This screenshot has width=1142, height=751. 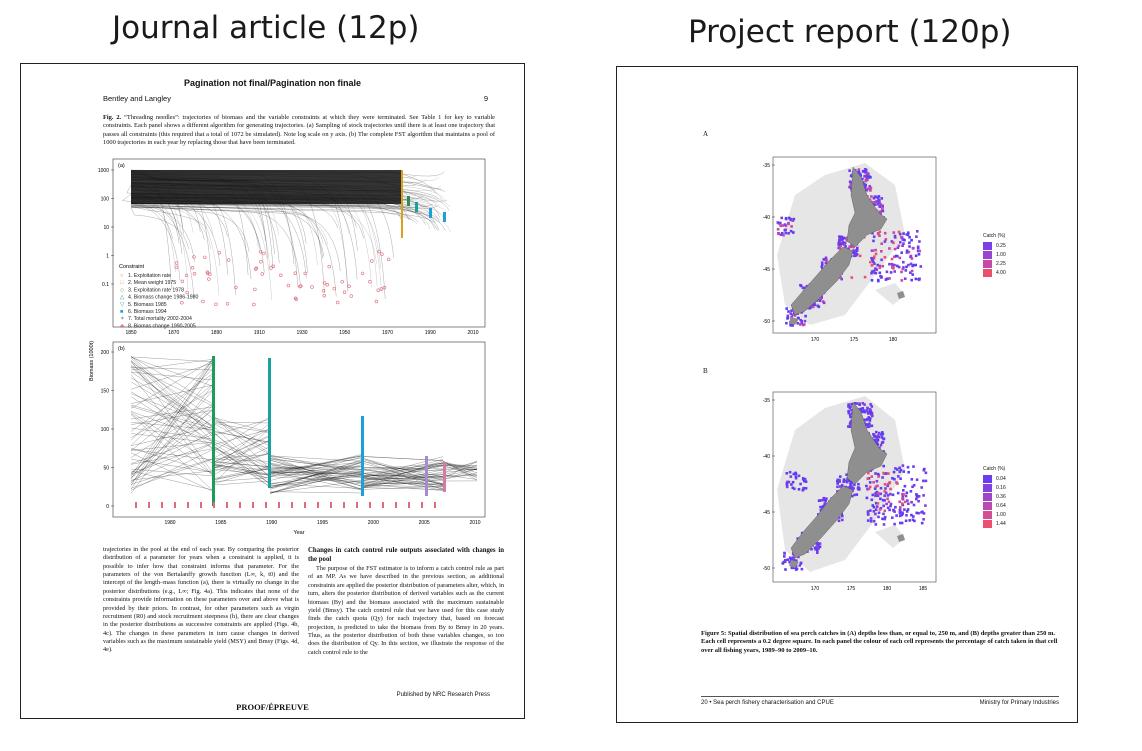 I want to click on x-tick-label: 1910, so click(x=259, y=333).